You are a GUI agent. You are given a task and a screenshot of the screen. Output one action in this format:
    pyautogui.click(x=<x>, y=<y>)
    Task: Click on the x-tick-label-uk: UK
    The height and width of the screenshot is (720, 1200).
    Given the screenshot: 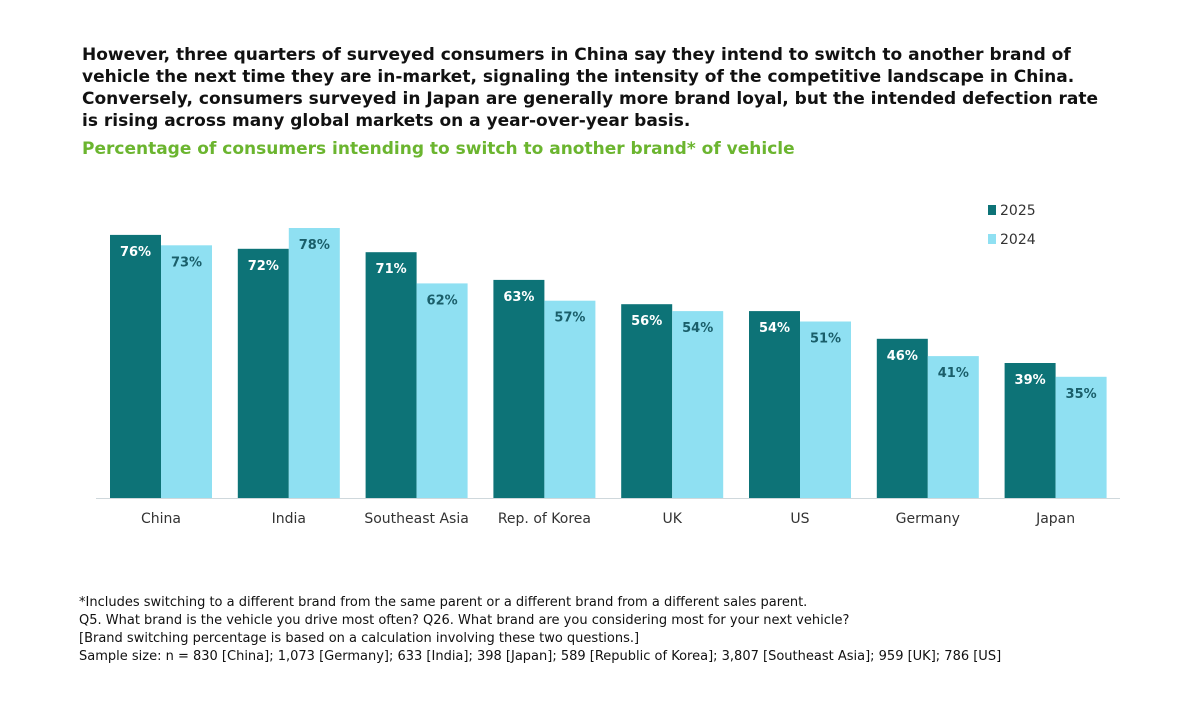 What is the action you would take?
    pyautogui.click(x=672, y=519)
    